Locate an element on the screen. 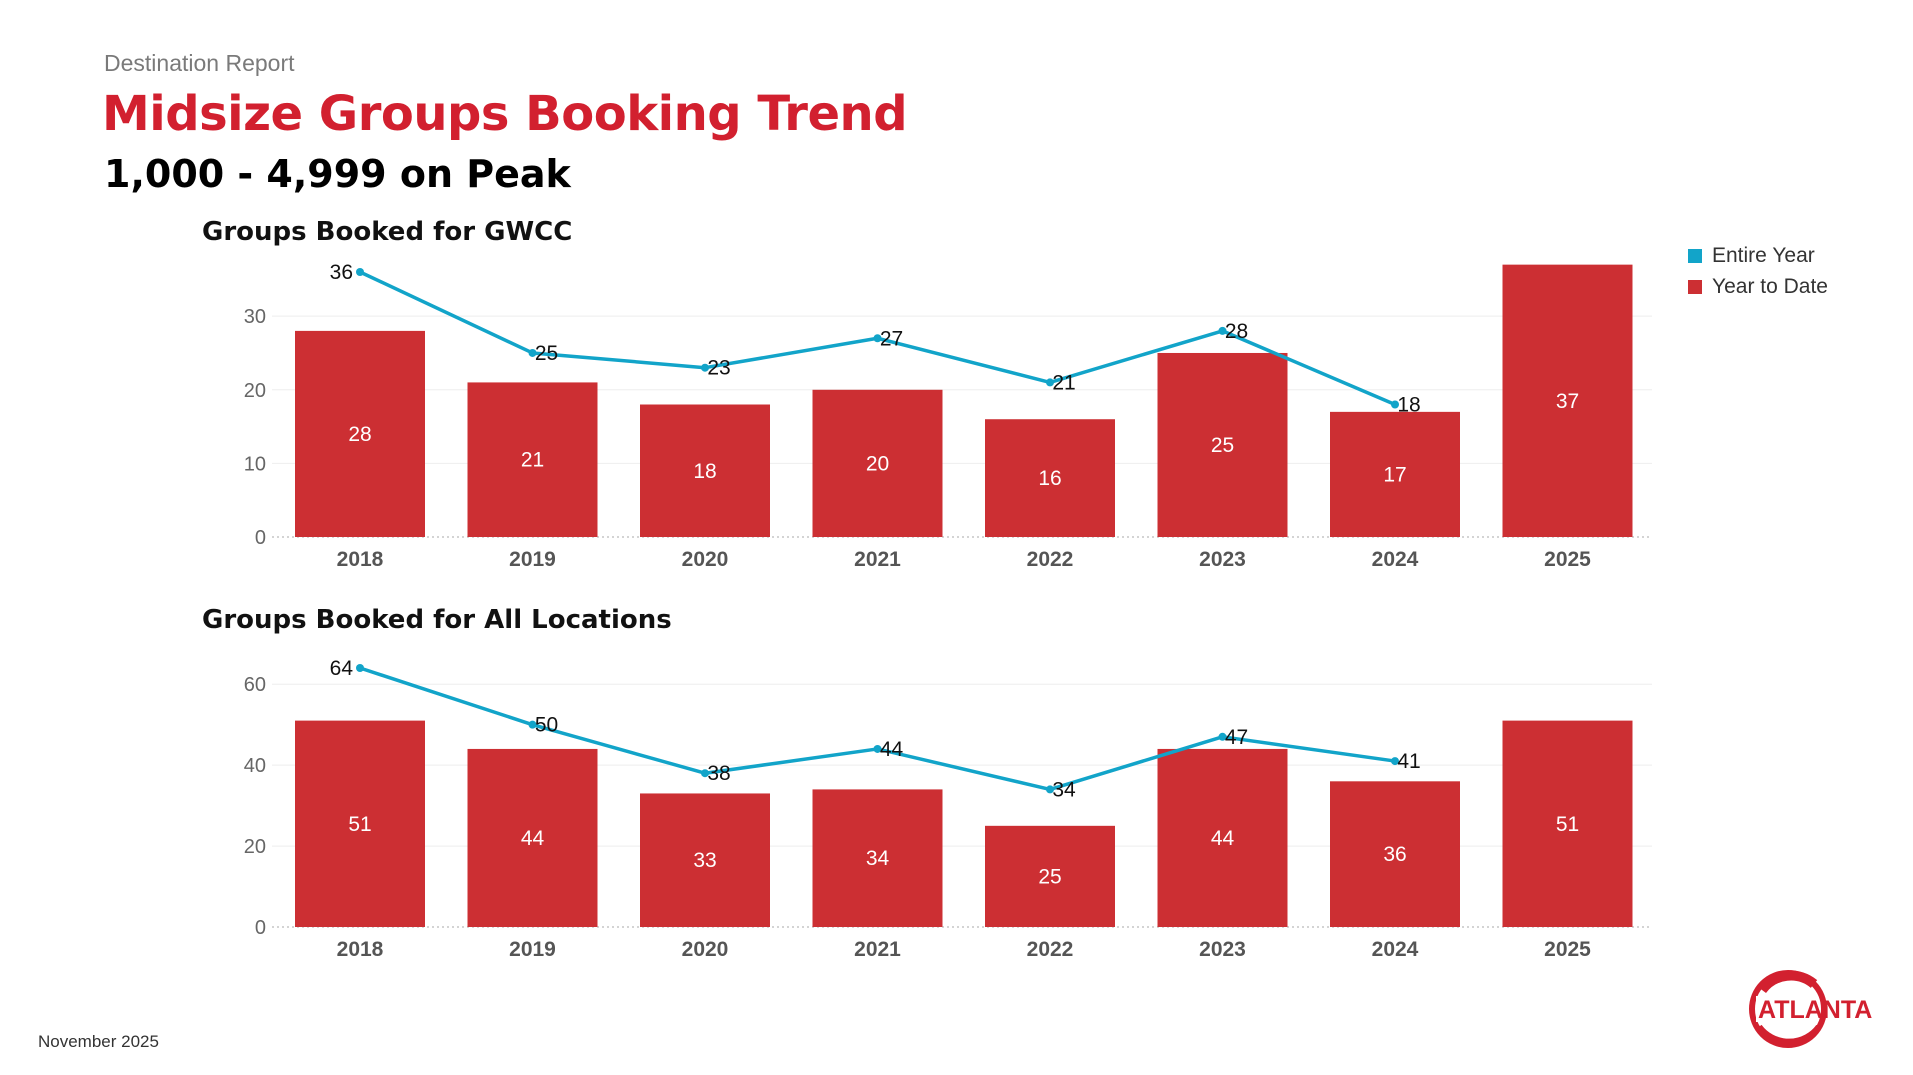 The width and height of the screenshot is (1913, 1075). line-value-label: 28 is located at coordinates (1236, 331).